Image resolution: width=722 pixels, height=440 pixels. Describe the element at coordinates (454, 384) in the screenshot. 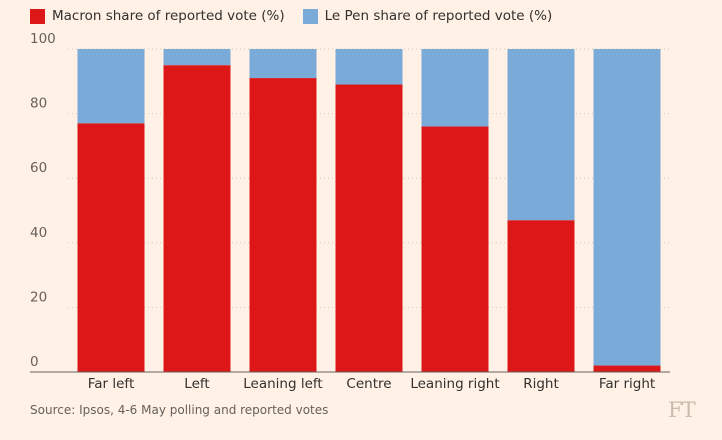

I see `x-tick-label: Leaning right` at that location.